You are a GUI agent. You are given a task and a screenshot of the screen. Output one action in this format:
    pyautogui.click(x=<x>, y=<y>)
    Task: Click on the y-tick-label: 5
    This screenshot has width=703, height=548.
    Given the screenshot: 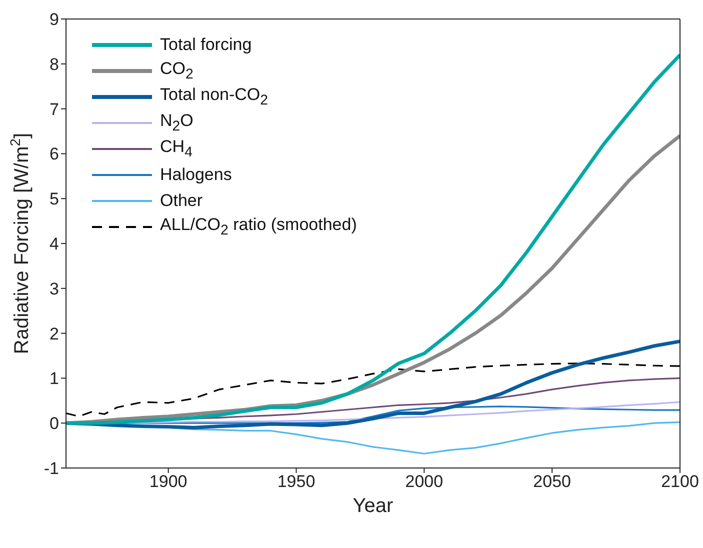 What is the action you would take?
    pyautogui.click(x=54, y=199)
    